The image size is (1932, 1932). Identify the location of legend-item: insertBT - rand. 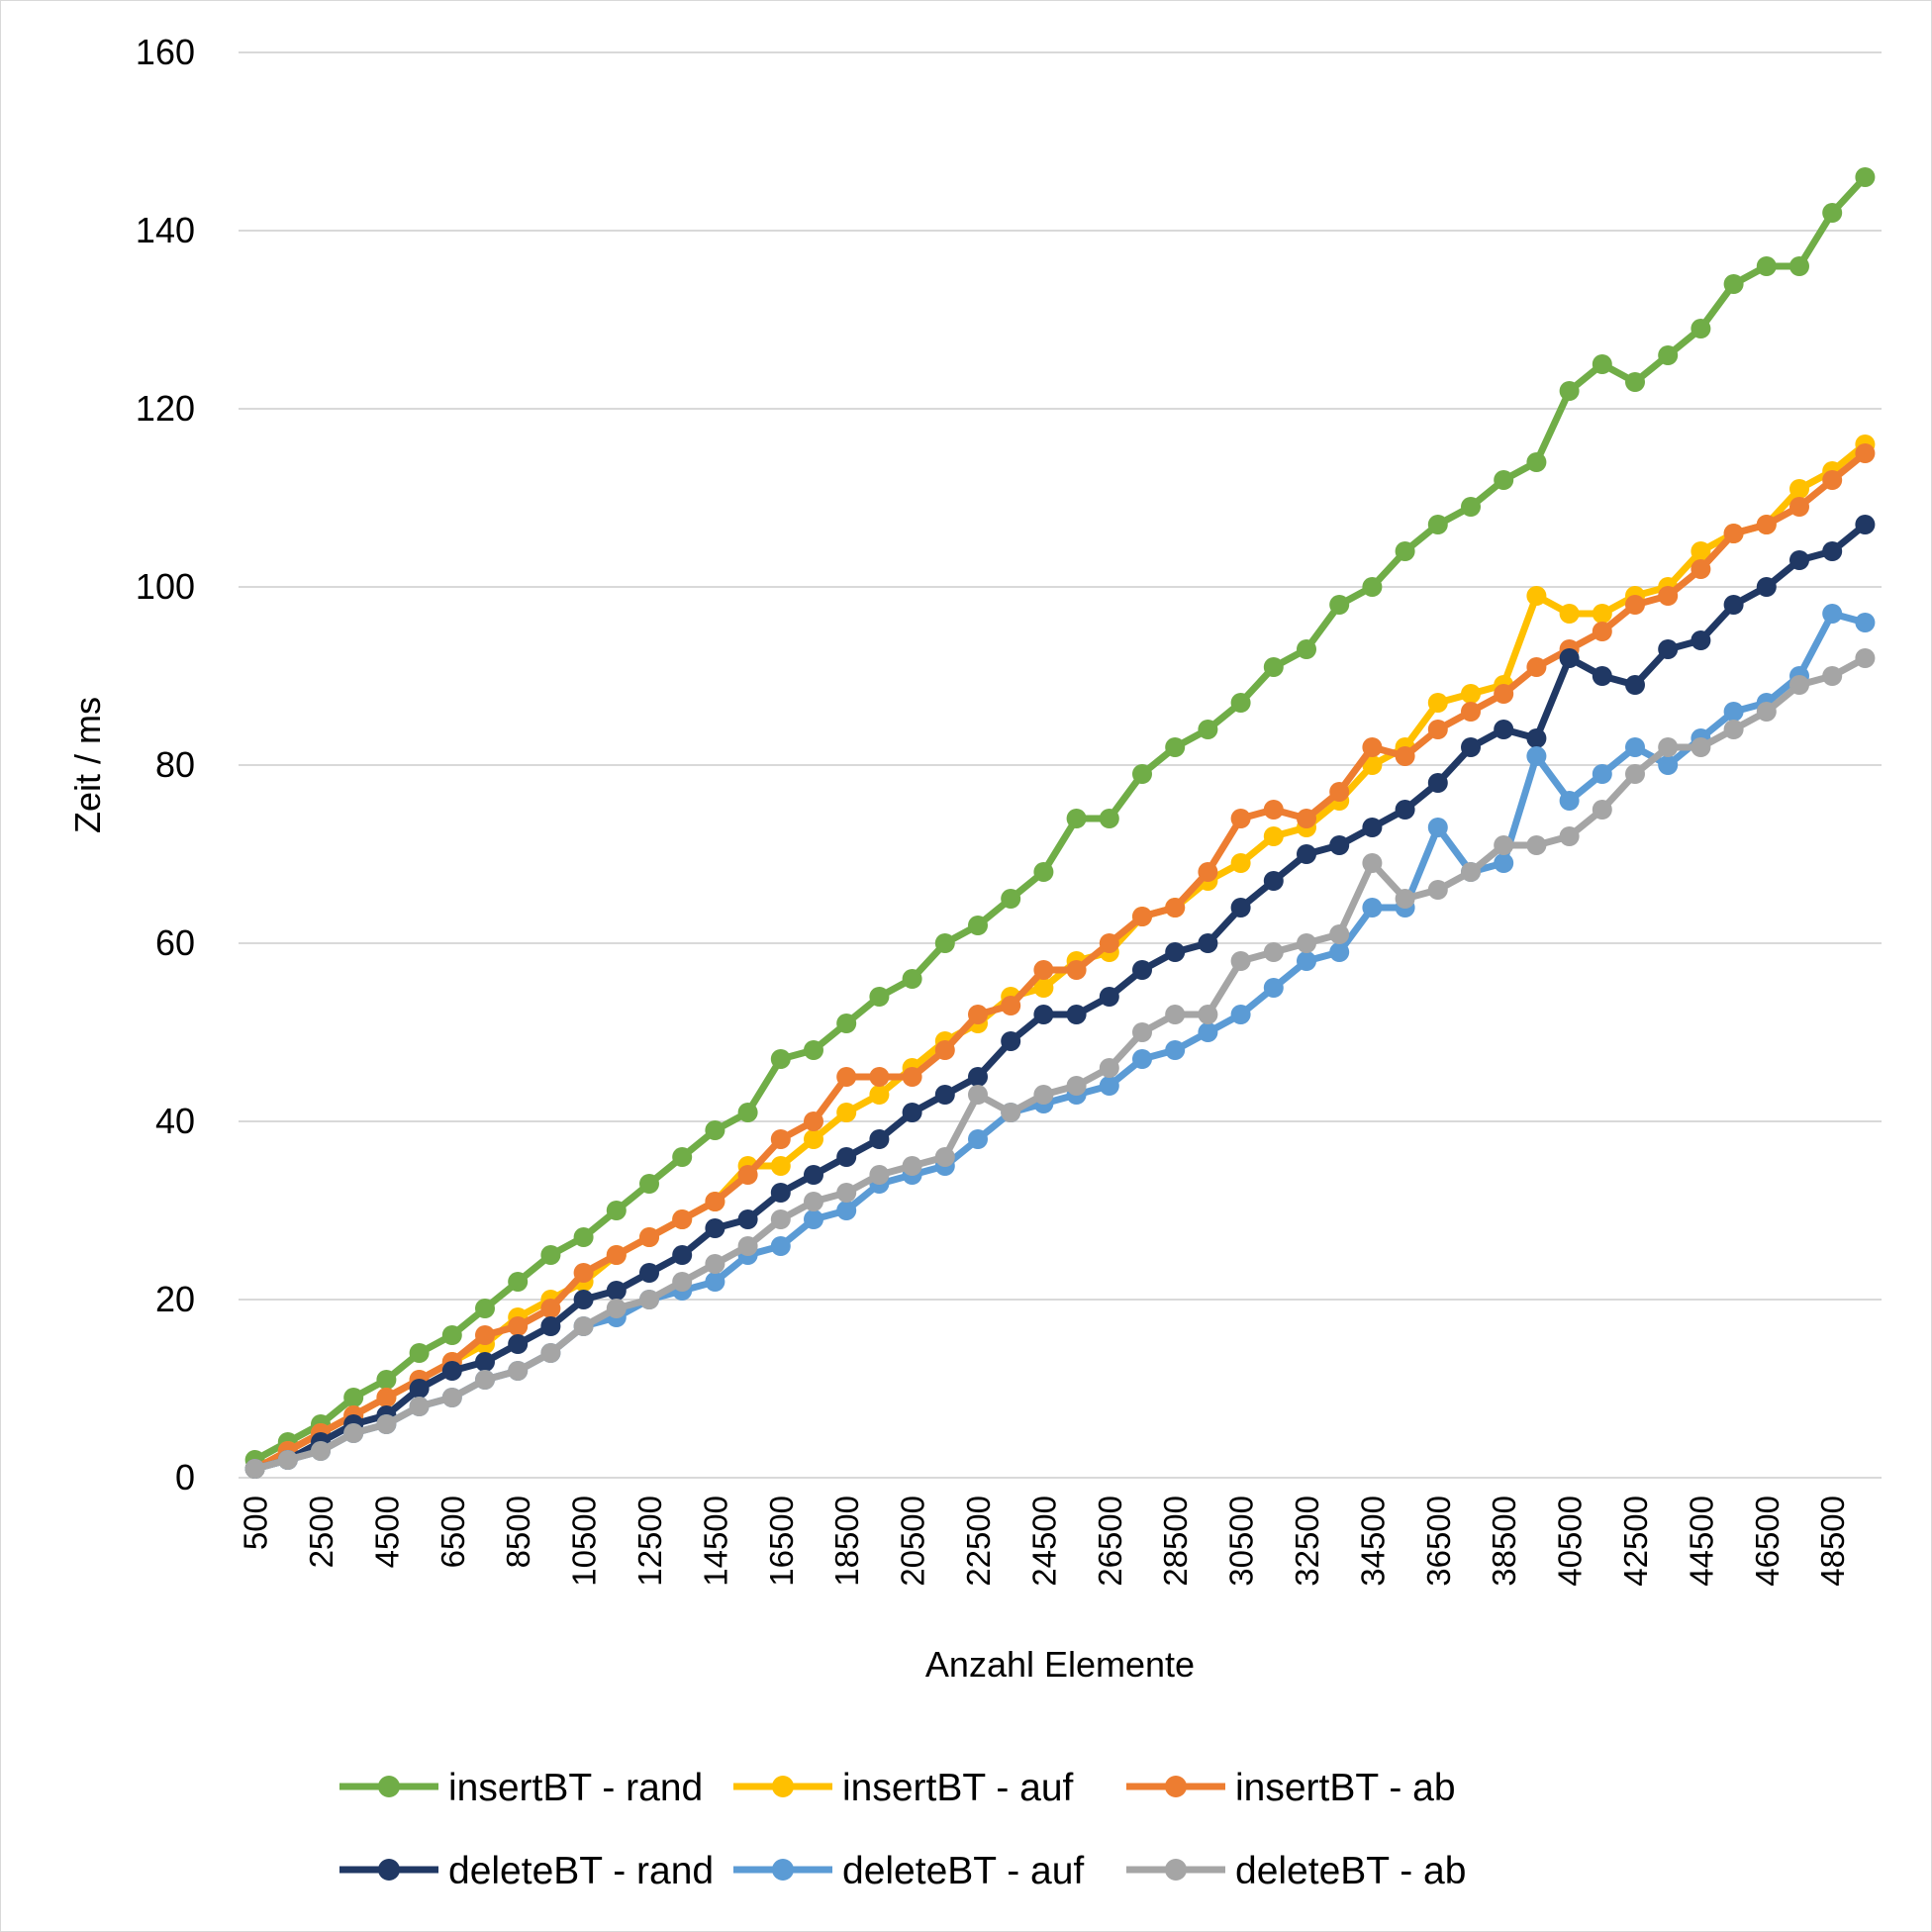
(521, 1788).